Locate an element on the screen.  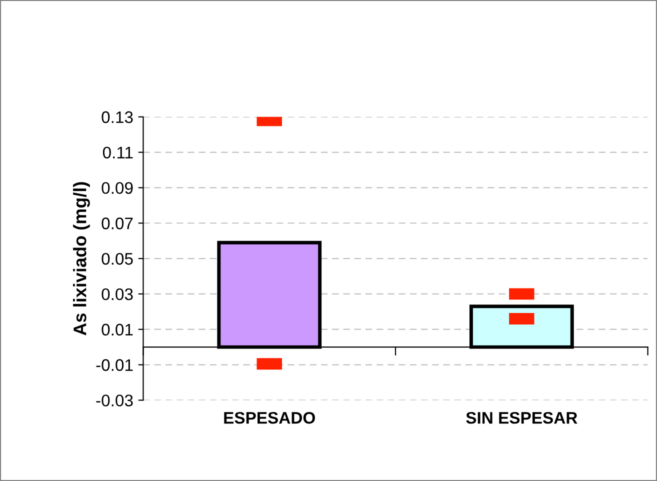
y-tick-label: 0.05 is located at coordinates (117, 258).